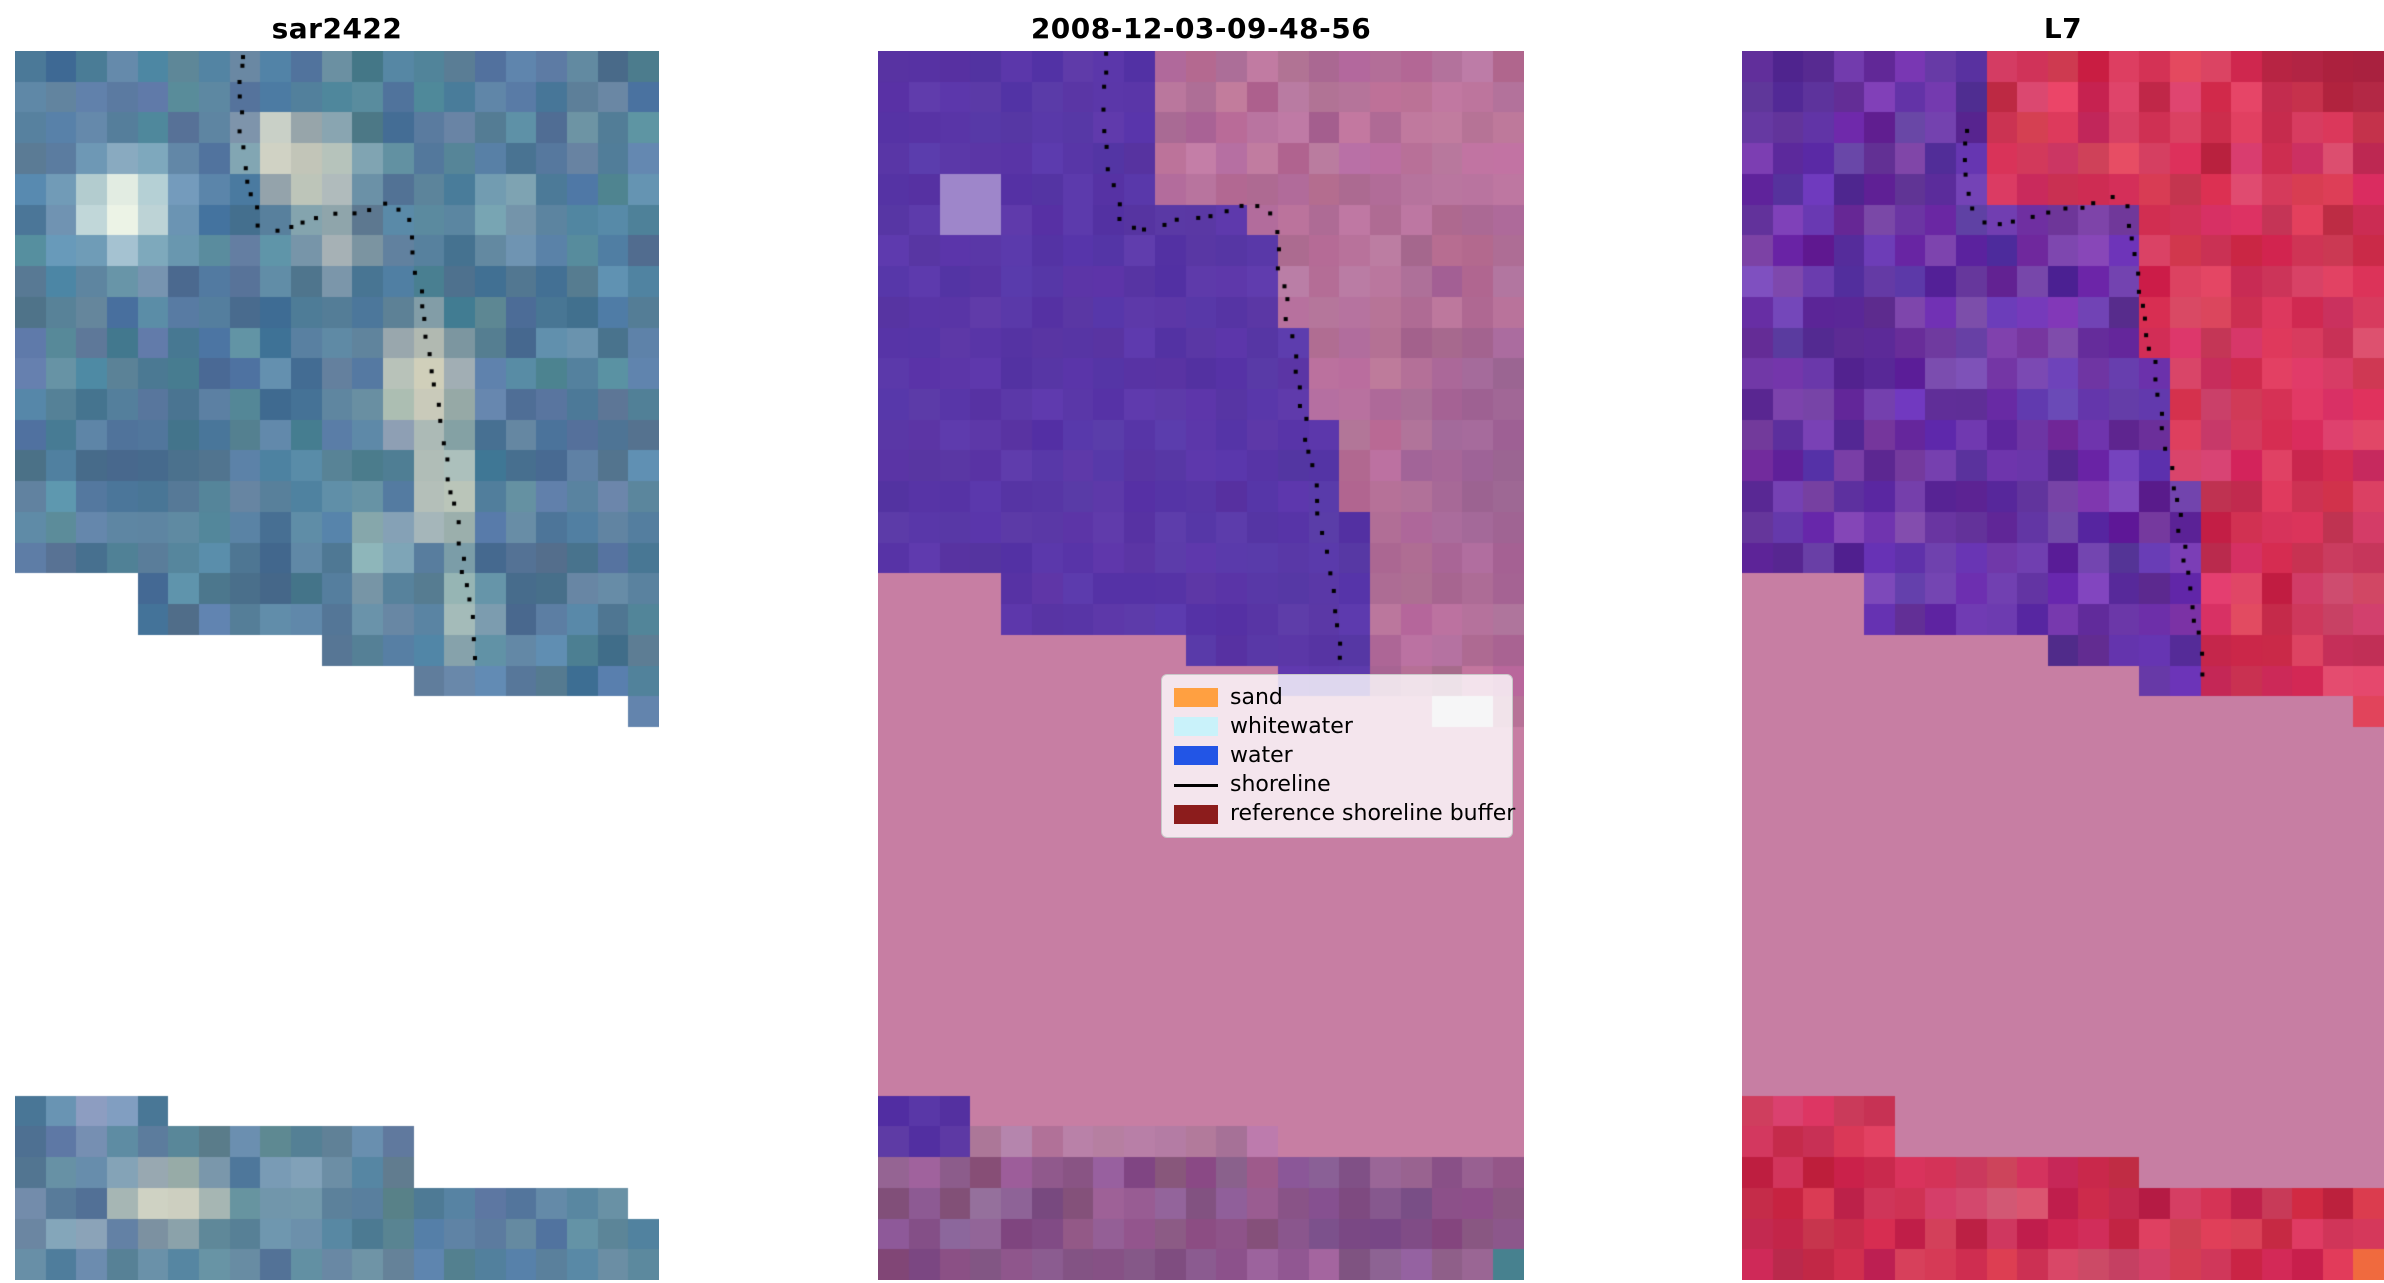  What do you see at coordinates (1261, 755) in the screenshot?
I see `legend-label-water: water` at bounding box center [1261, 755].